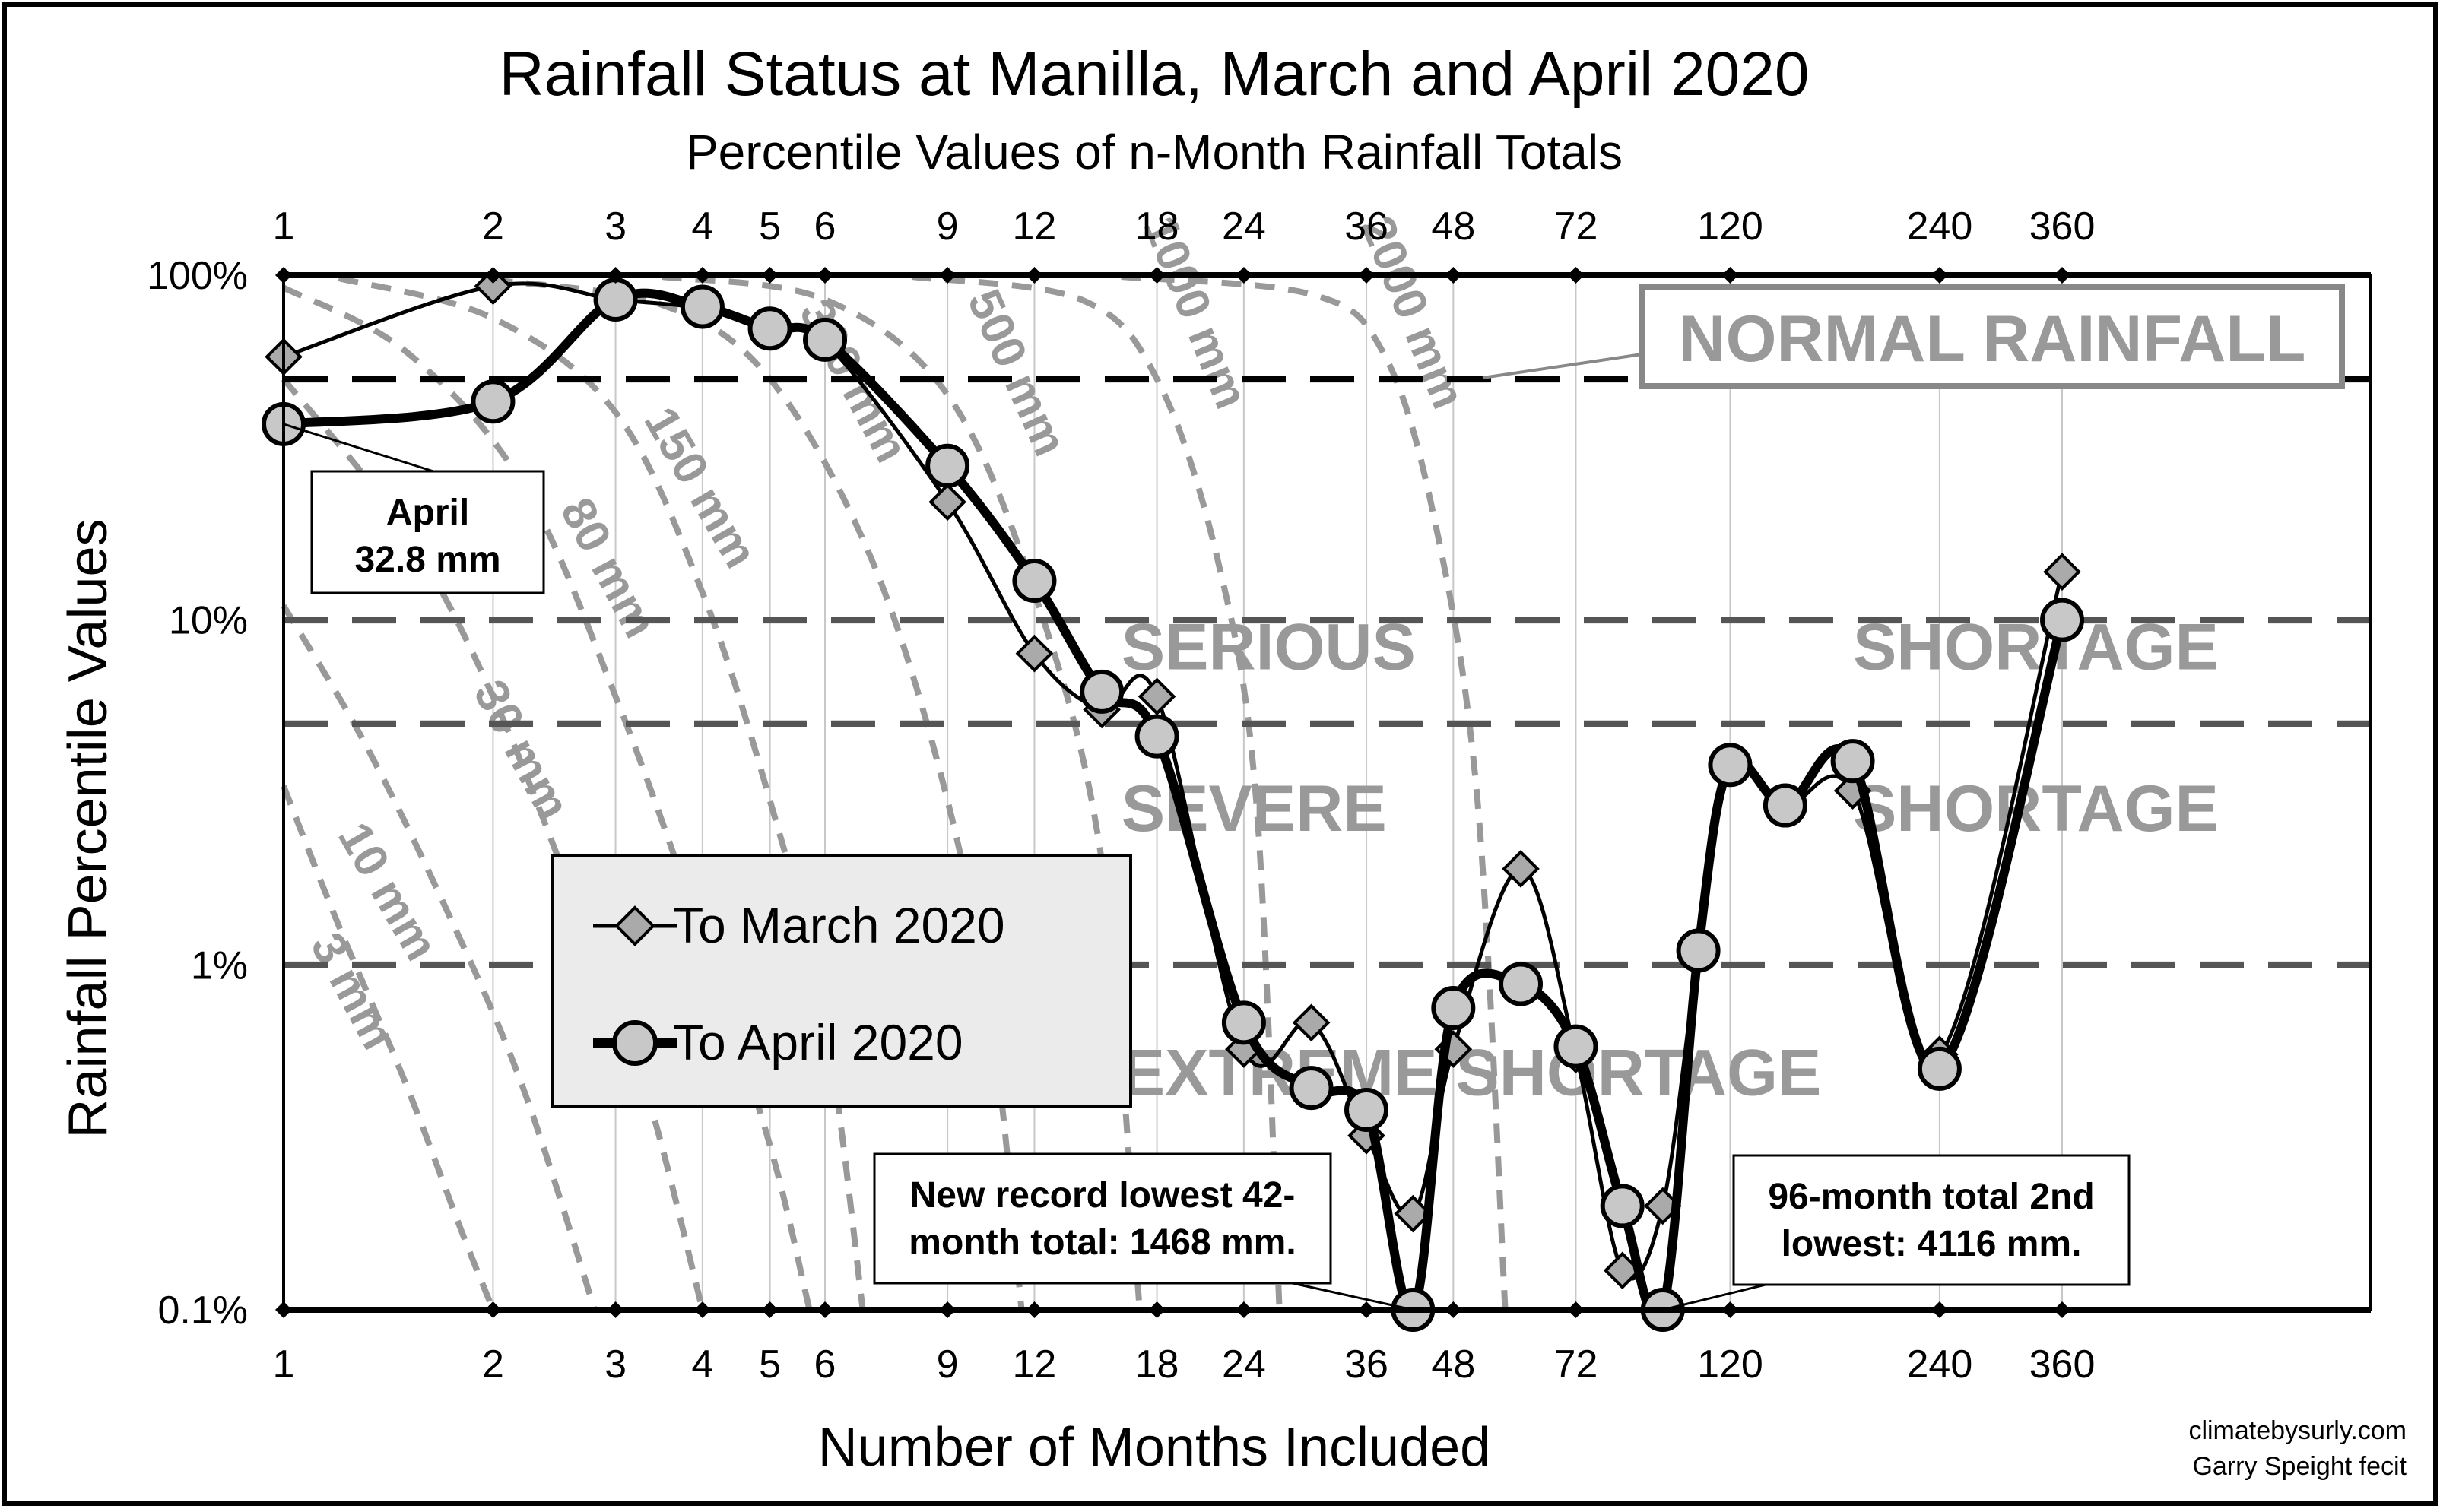 The width and height of the screenshot is (2440, 1512). I want to click on x-tick-label-top: 4, so click(702, 226).